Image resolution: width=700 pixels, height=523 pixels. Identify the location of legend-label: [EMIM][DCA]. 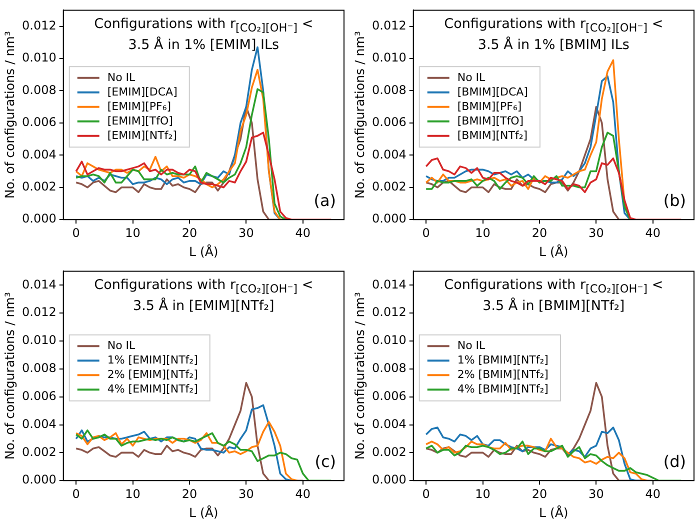
(142, 91).